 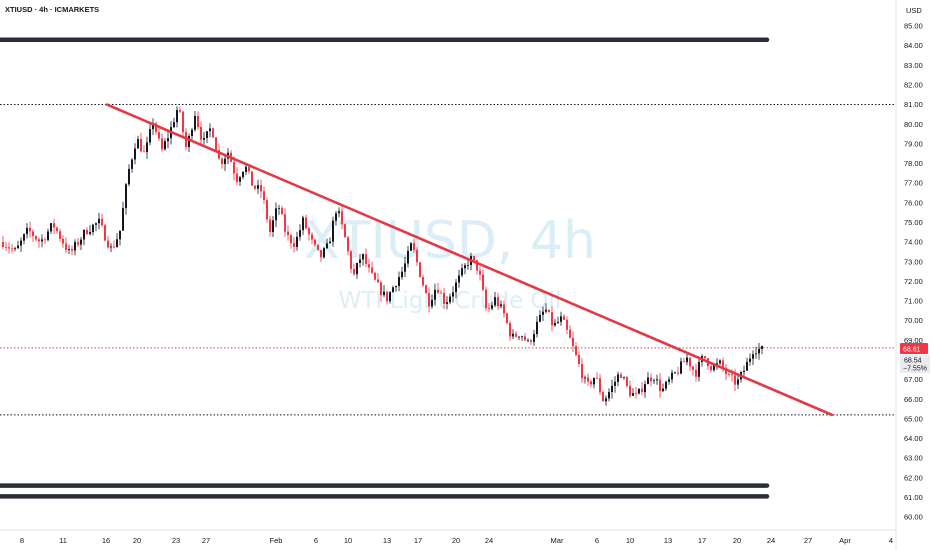 I want to click on time-tick-label: 11, so click(x=63, y=540).